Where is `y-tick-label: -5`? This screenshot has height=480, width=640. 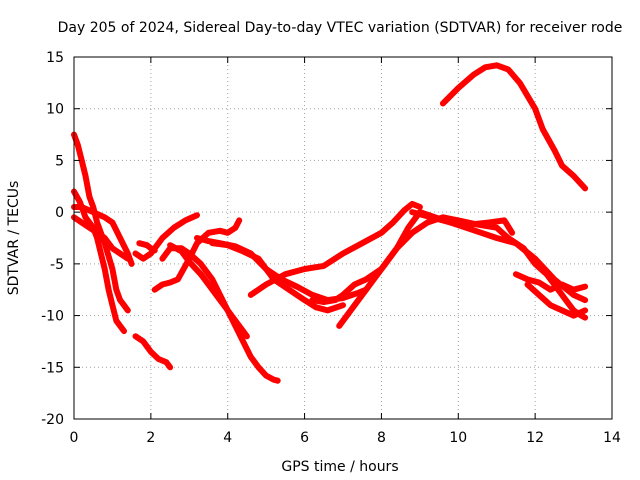
y-tick-label: -5 is located at coordinates (57, 265).